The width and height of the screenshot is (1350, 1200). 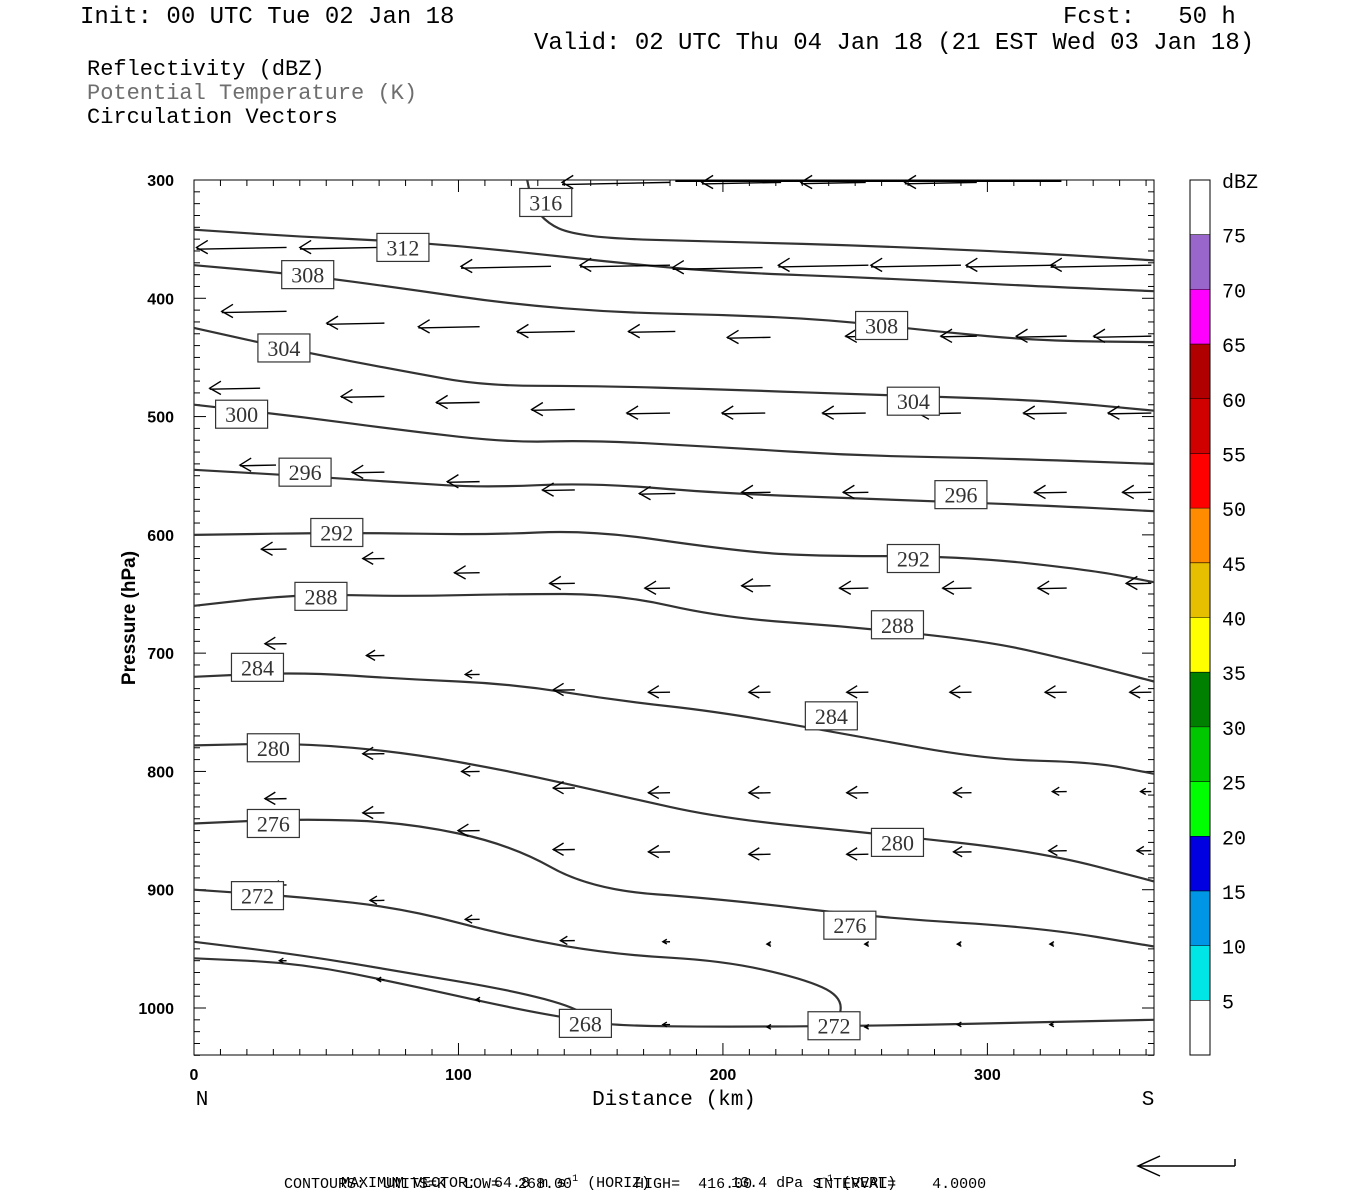 I want to click on colorbar-level-label: 15, so click(x=1234, y=894).